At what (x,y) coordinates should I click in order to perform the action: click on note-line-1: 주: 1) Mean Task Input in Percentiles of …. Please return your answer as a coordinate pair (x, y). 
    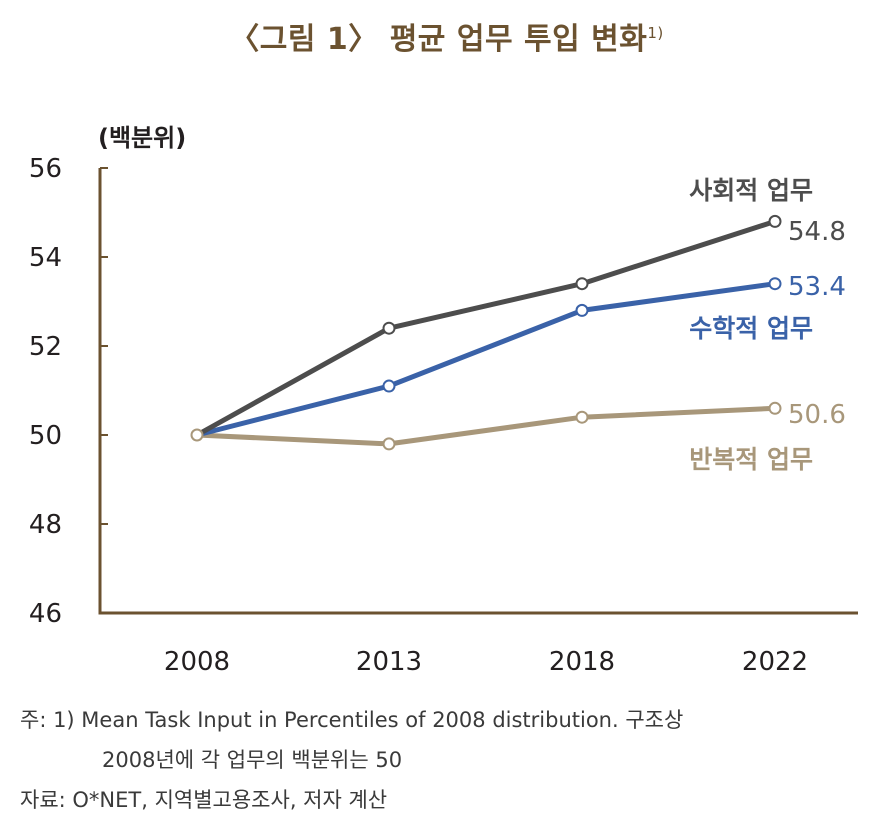
    Looking at the image, I should click on (352, 720).